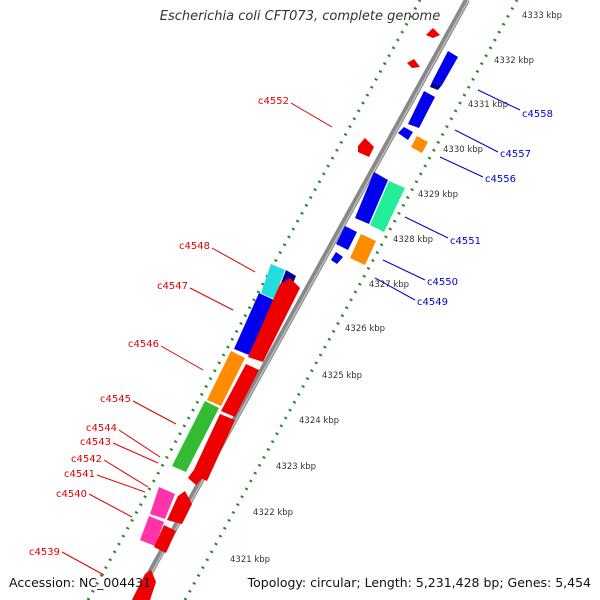 The image size is (600, 600). What do you see at coordinates (442, 282) in the screenshot?
I see `gene-label-c4550: c4550` at bounding box center [442, 282].